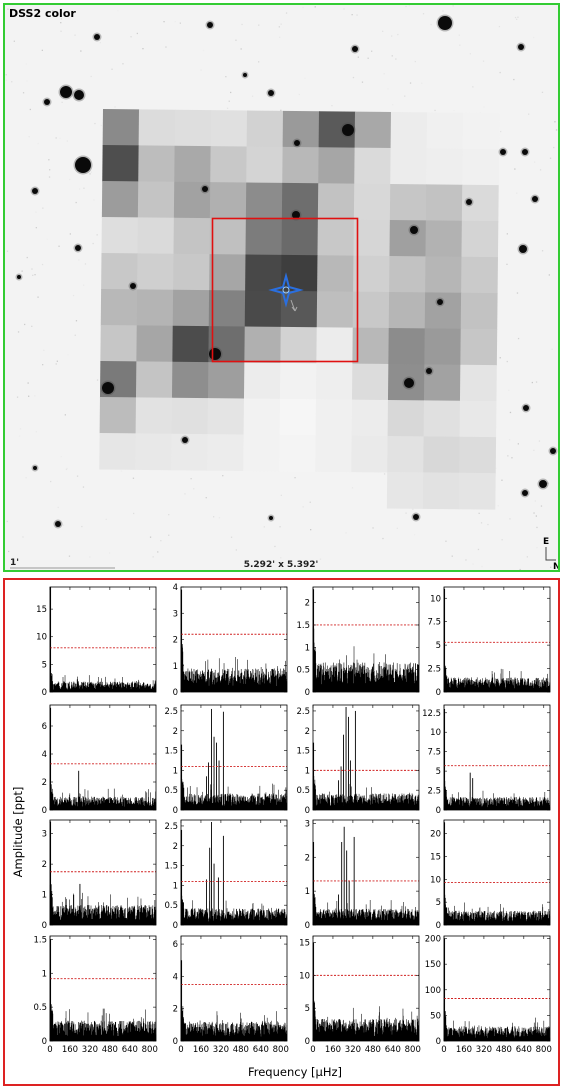 Image resolution: width=565 pixels, height=1092 pixels. Describe the element at coordinates (44, 727) in the screenshot. I see `y-tick-label: 6` at that location.